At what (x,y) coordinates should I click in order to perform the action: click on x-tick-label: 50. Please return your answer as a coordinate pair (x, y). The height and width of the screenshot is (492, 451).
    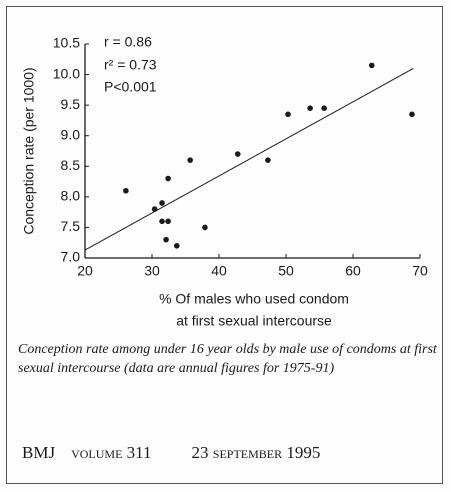
    Looking at the image, I should click on (286, 271).